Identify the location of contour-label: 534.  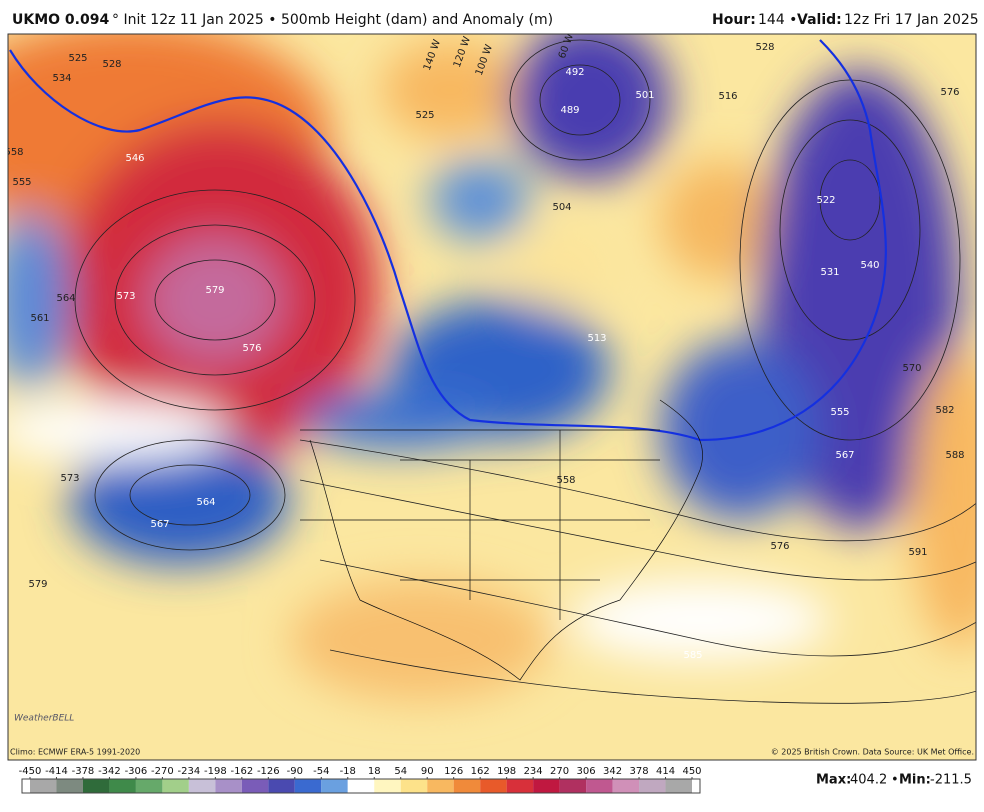
(61, 78).